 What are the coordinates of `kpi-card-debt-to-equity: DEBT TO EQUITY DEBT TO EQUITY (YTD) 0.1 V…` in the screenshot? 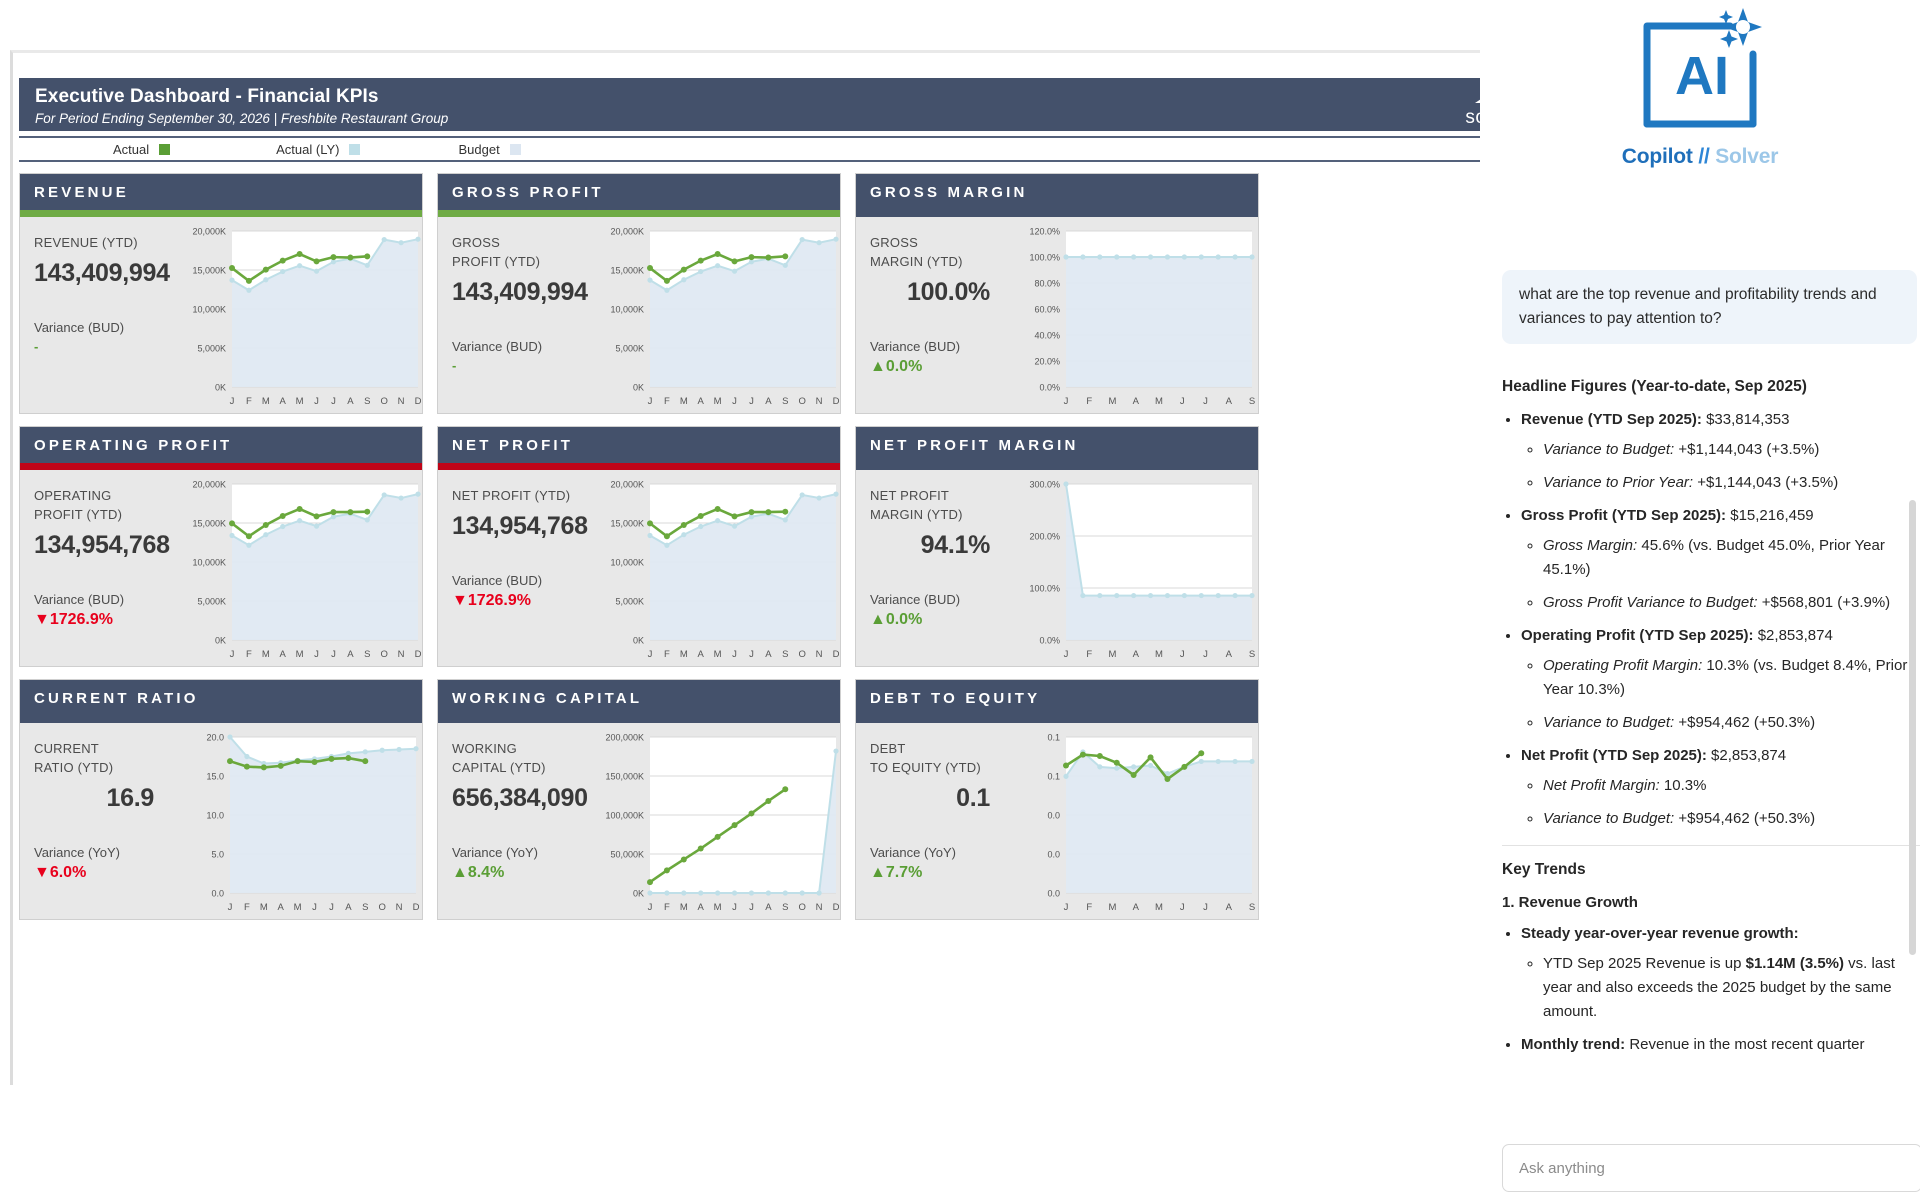 It's located at (1057, 799).